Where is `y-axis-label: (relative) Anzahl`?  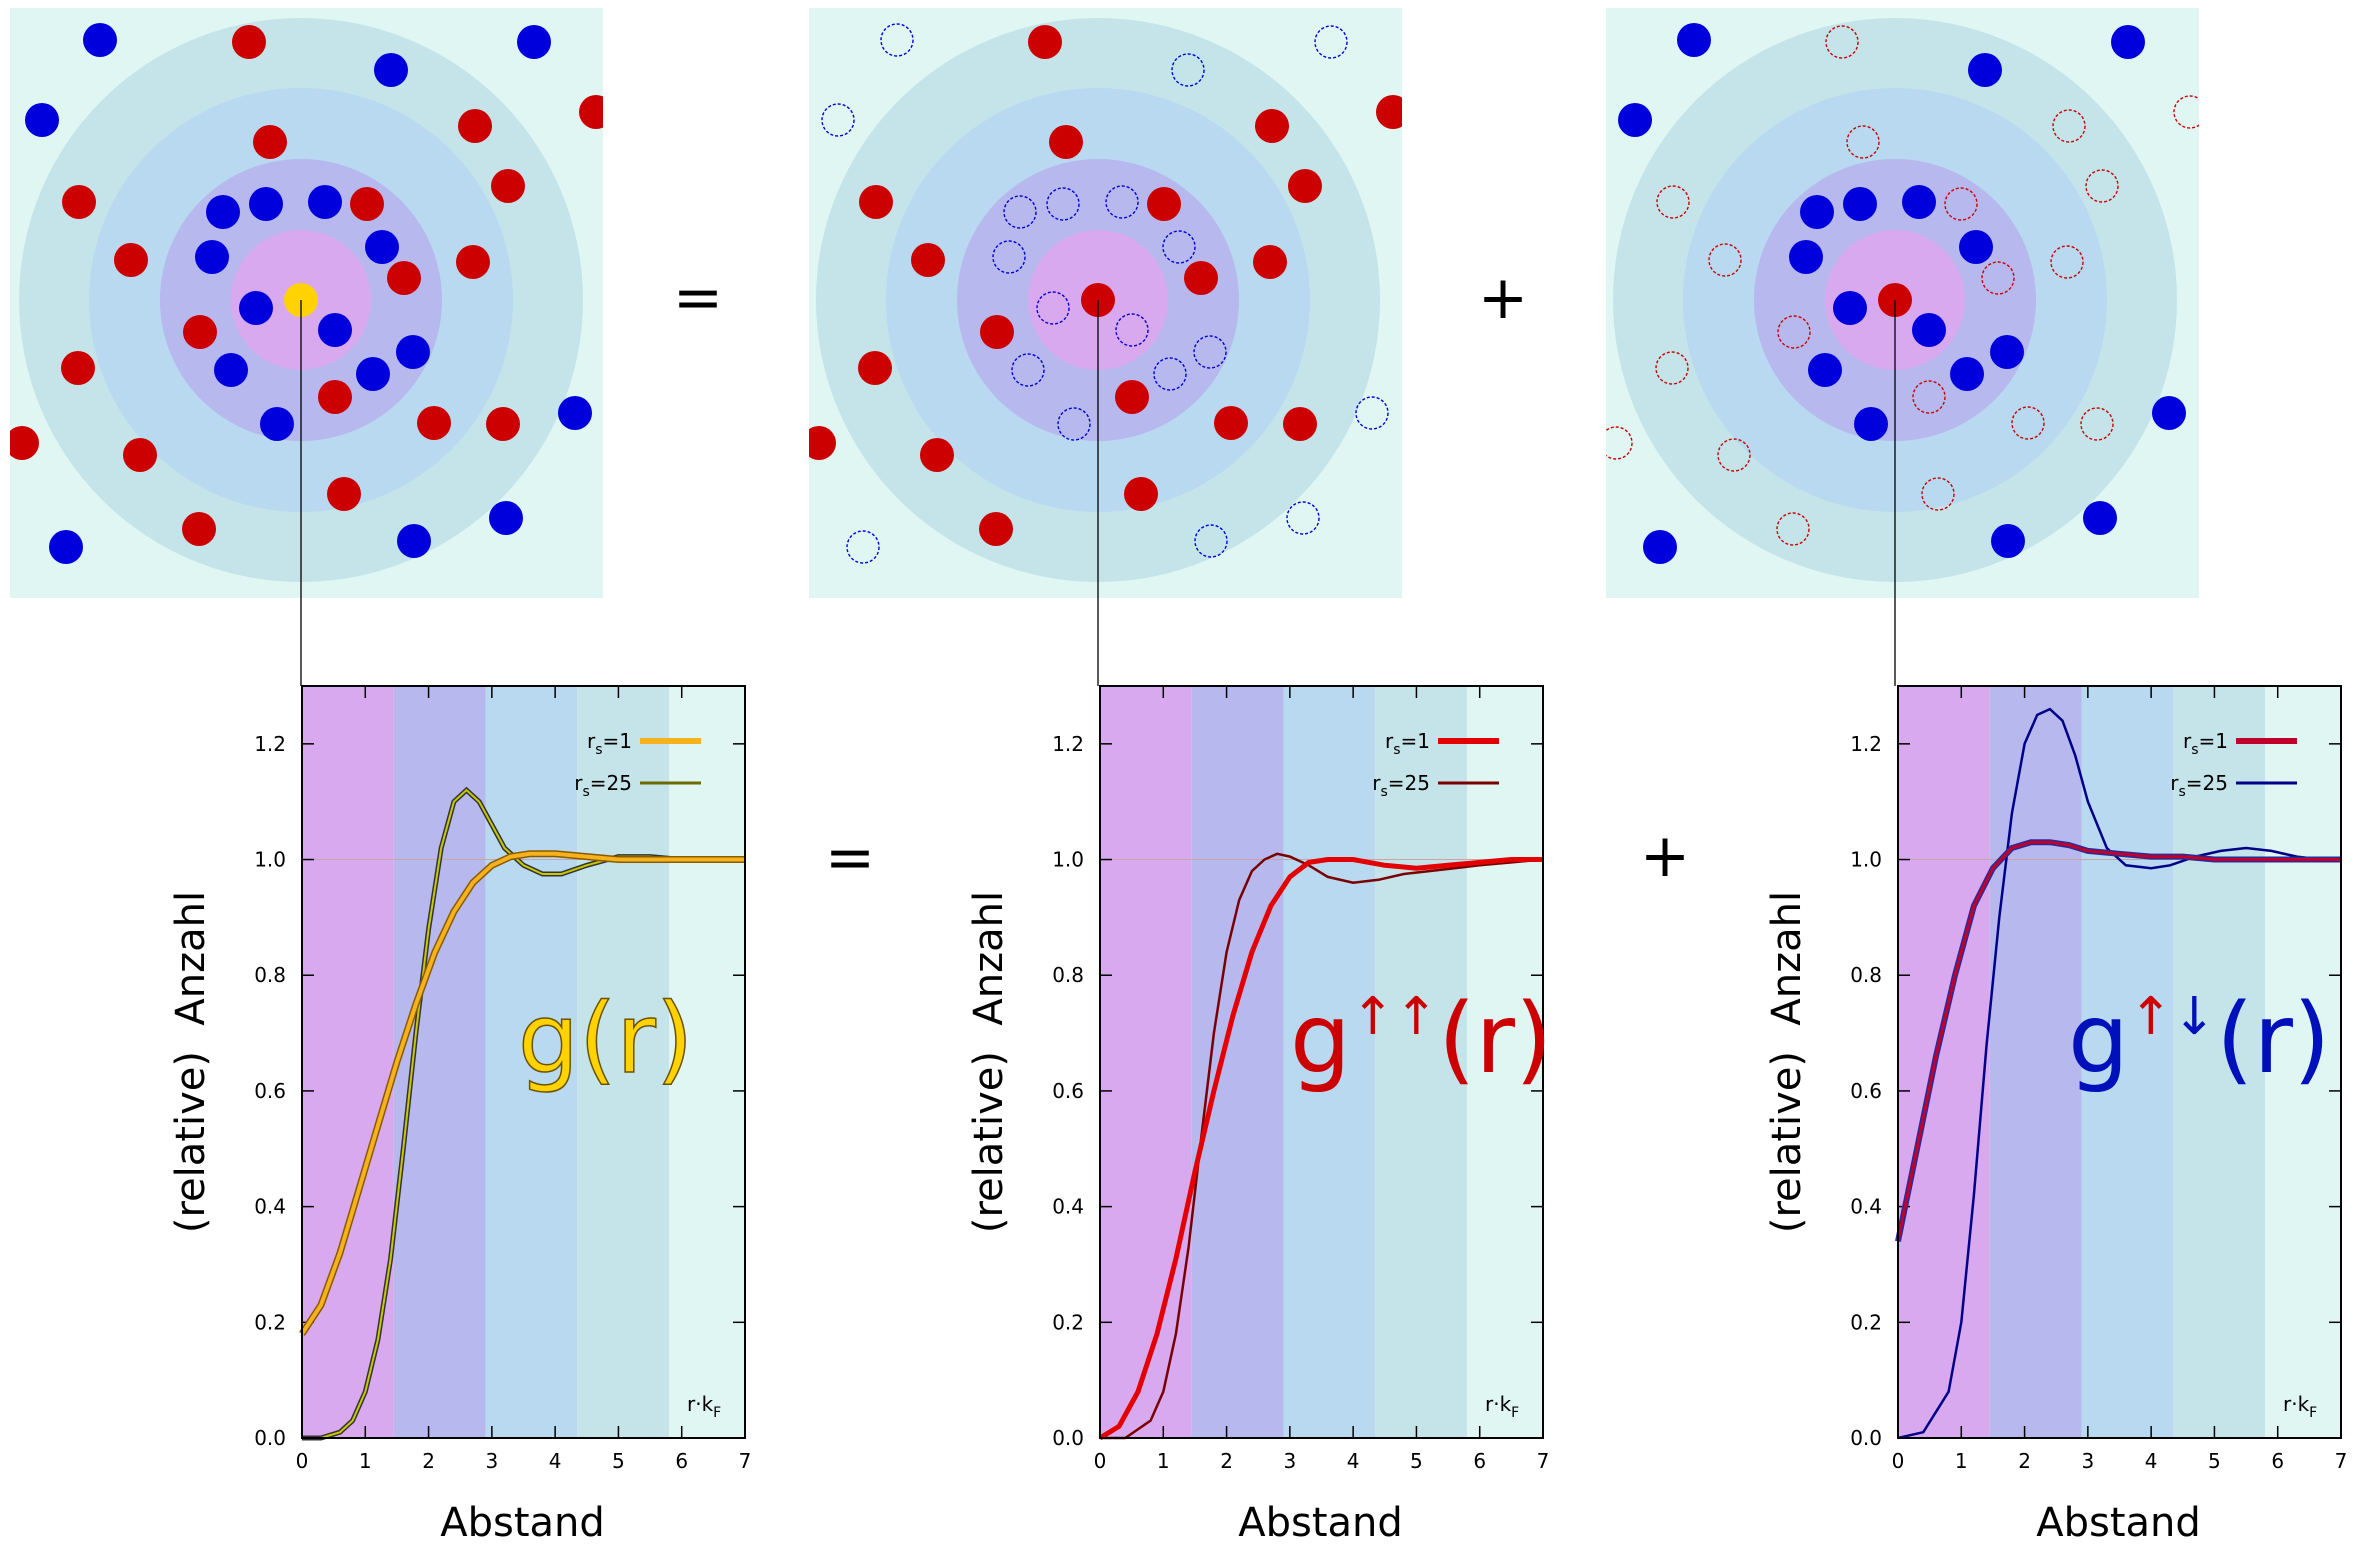
y-axis-label: (relative) Anzahl is located at coordinates (191, 1062).